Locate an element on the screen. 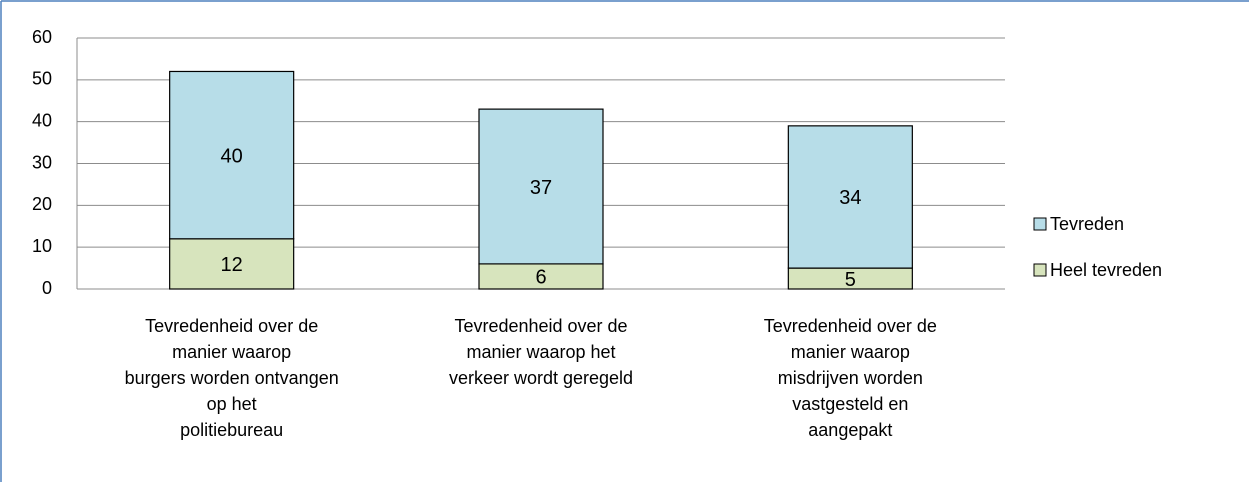 The image size is (1250, 482). value-label: 12 is located at coordinates (232, 265).